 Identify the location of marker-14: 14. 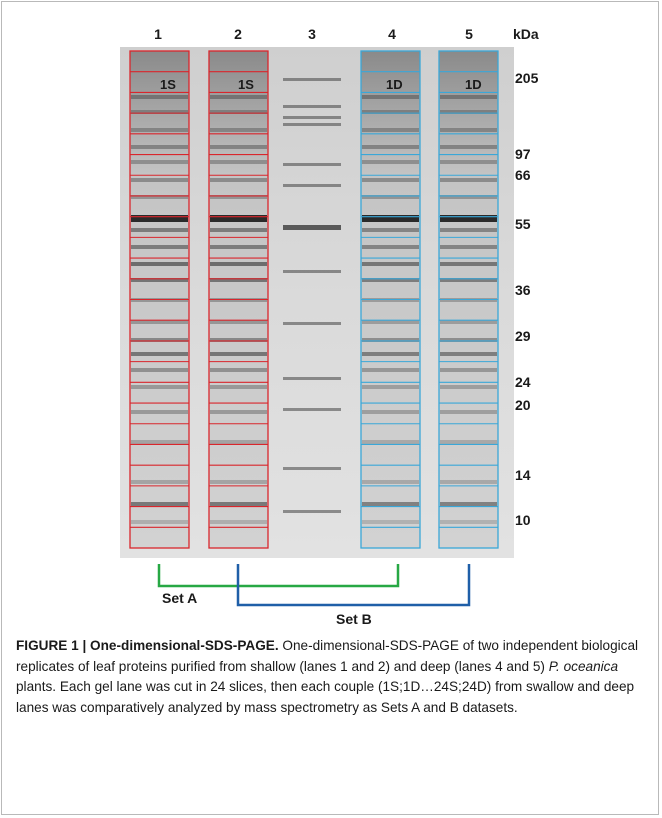
(523, 475).